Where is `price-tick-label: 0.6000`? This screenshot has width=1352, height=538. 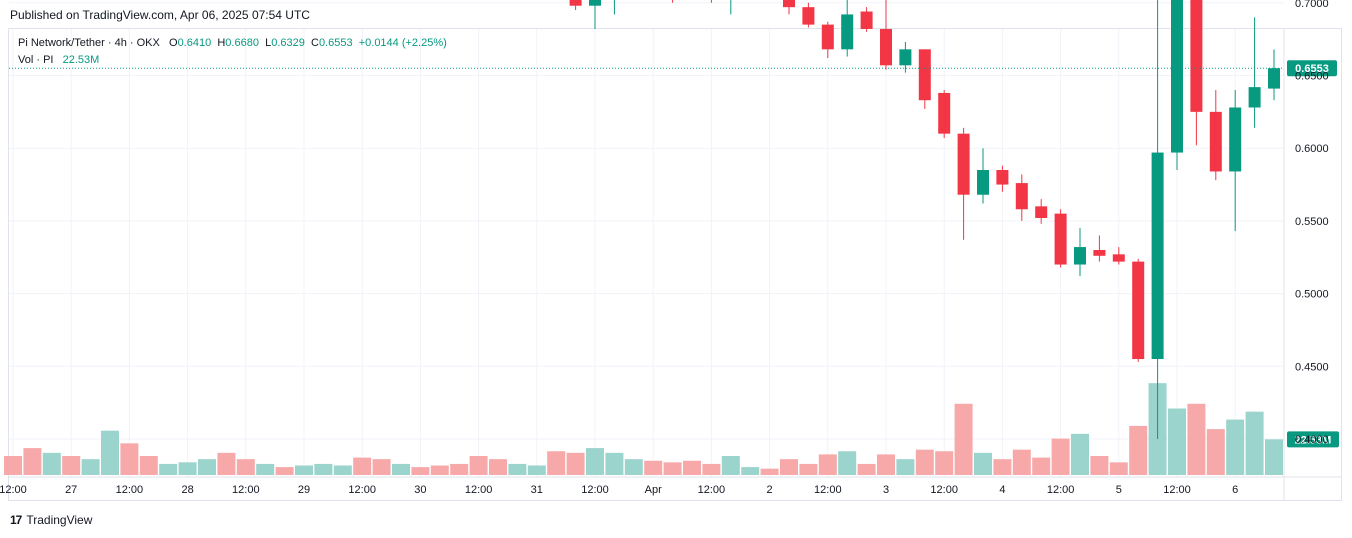 price-tick-label: 0.6000 is located at coordinates (1312, 149).